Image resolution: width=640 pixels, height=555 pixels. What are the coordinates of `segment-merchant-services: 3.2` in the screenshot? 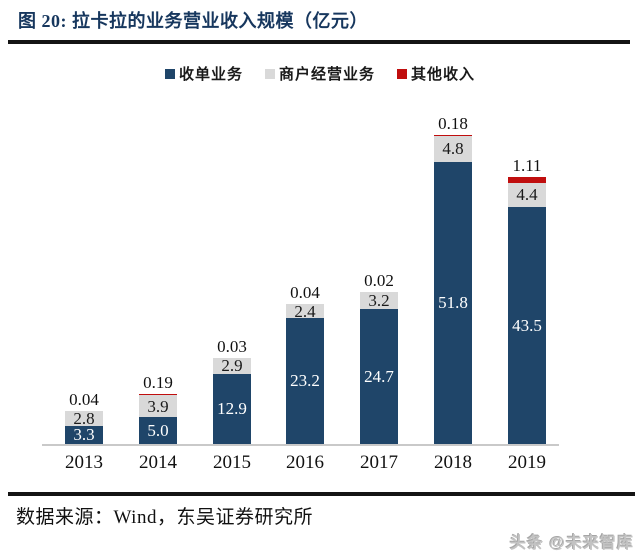 It's located at (379, 301).